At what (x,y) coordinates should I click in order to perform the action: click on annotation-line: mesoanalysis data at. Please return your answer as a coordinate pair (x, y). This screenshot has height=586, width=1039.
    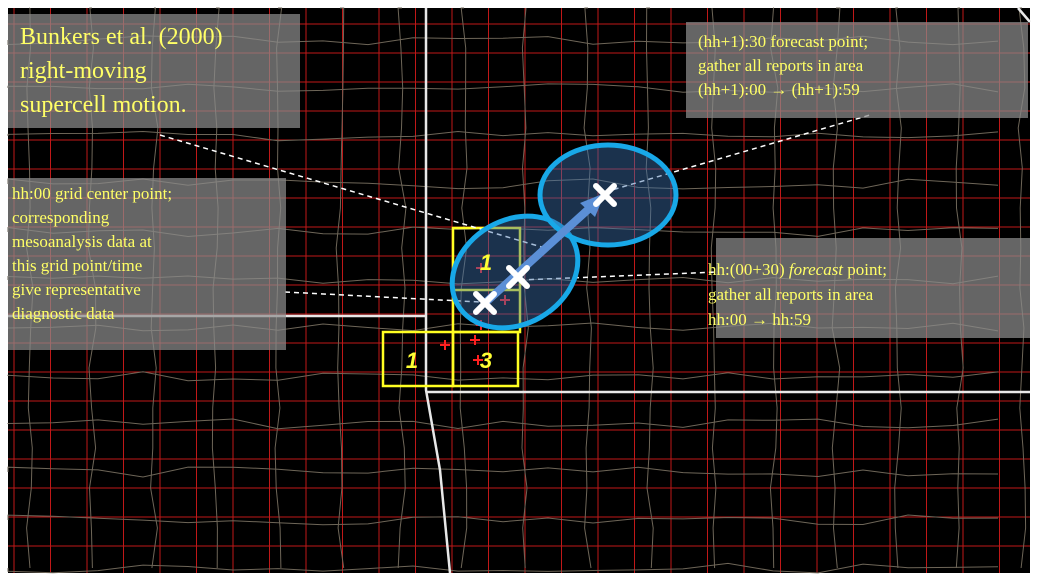
    Looking at the image, I should click on (82, 241).